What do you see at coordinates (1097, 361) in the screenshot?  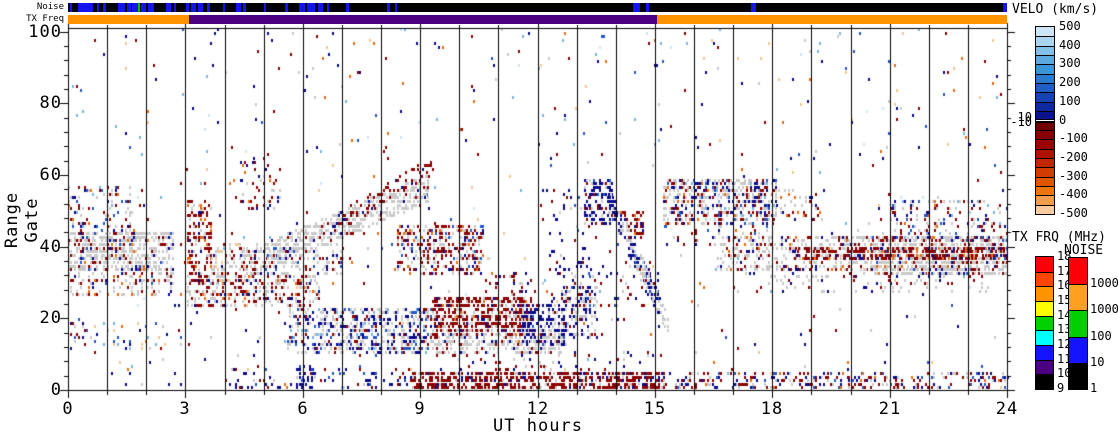 I see `noise-tick-label: 10` at bounding box center [1097, 361].